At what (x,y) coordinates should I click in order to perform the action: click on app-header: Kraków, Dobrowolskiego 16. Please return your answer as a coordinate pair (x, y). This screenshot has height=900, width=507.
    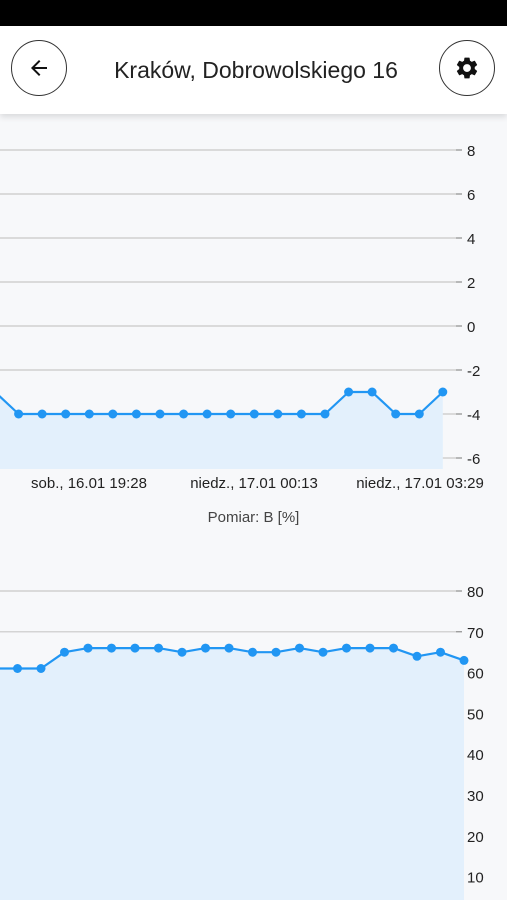
    Looking at the image, I should click on (253, 70).